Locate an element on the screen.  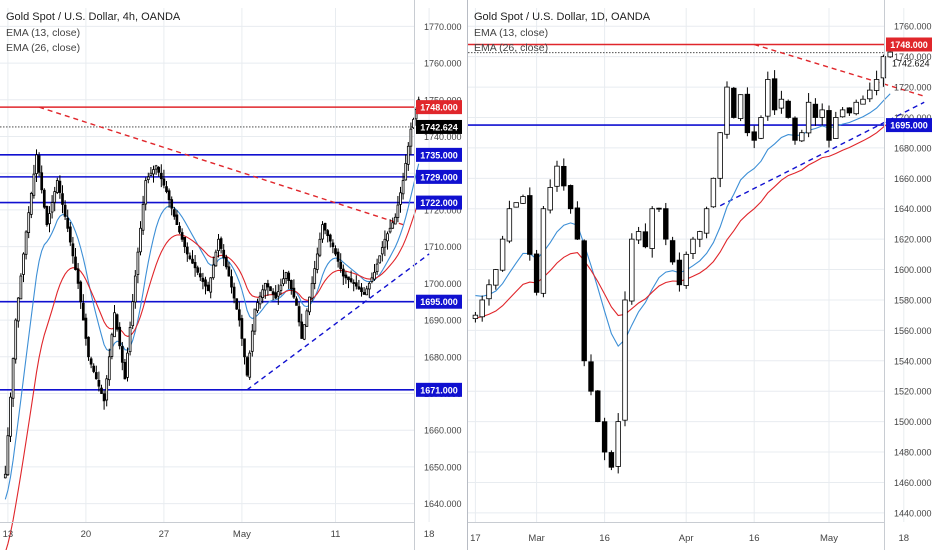
level-tag-label: 1695.000 is located at coordinates (909, 126).